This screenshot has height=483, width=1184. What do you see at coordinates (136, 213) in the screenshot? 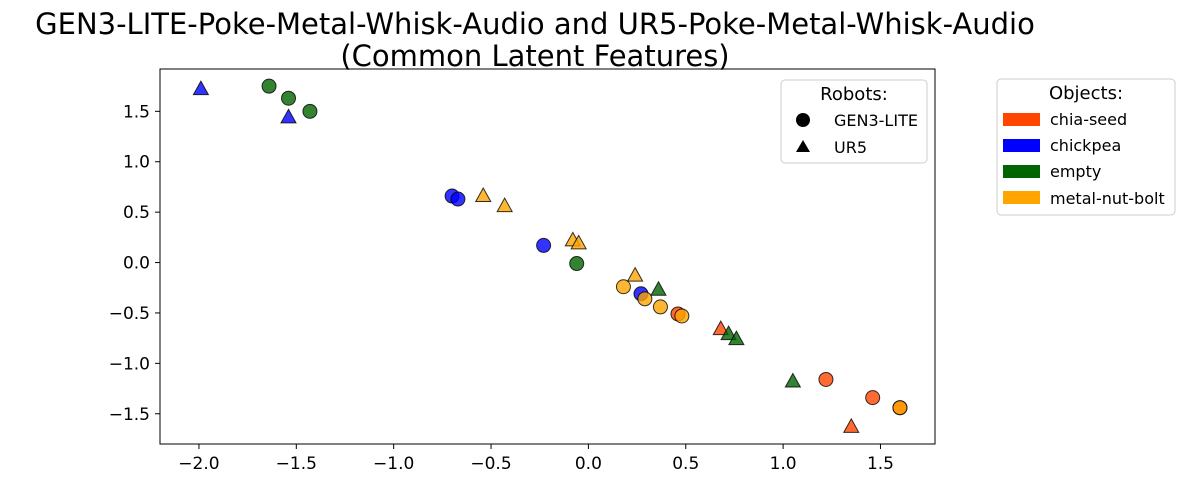
I see `y-tick-label: 0.5` at bounding box center [136, 213].